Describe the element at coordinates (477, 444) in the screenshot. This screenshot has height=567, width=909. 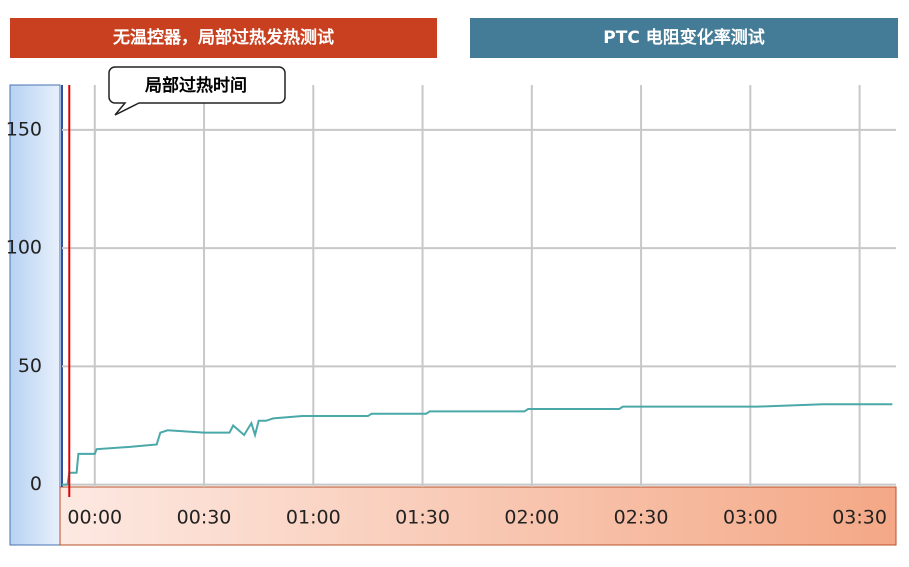
I see `data-line` at that location.